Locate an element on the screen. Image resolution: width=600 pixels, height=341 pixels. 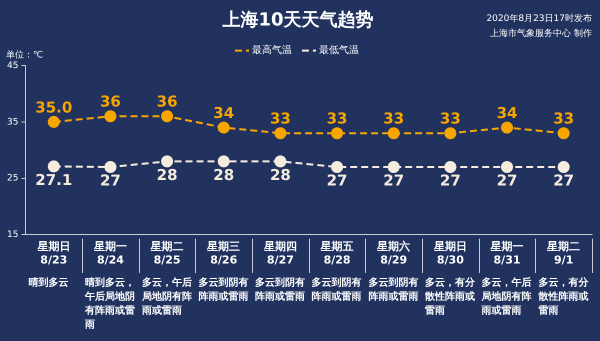
x-tick-label: 星期三 8/26 is located at coordinates (223, 253).